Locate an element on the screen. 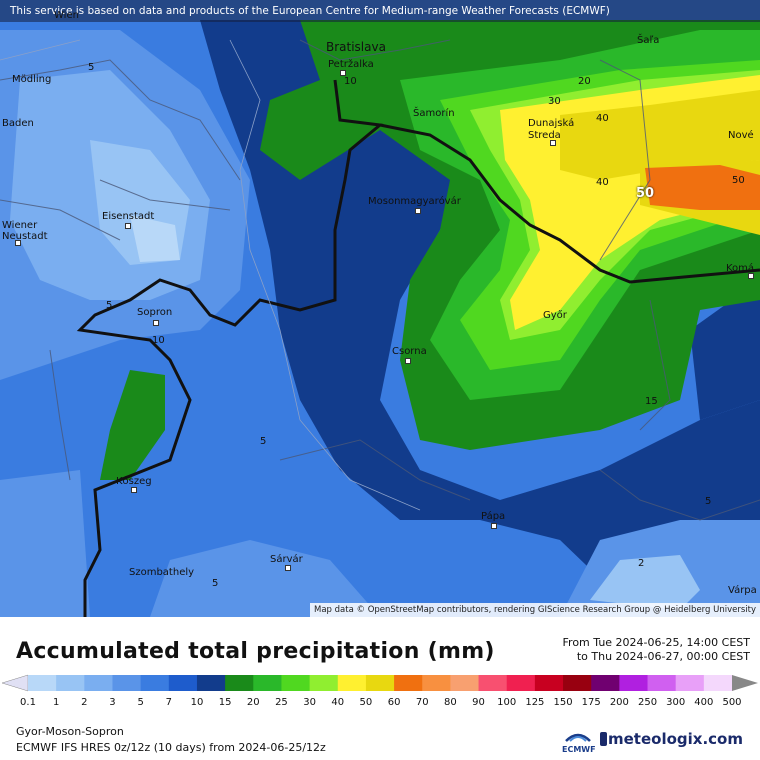  city-eisenstadt: Eisenstadt is located at coordinates (128, 216).